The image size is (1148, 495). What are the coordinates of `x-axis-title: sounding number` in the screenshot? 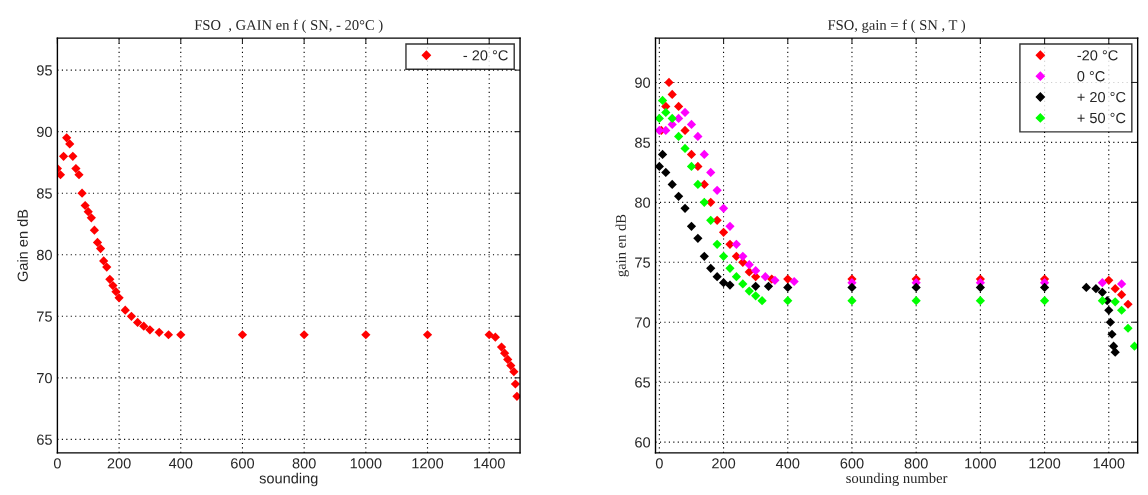 It's located at (897, 479).